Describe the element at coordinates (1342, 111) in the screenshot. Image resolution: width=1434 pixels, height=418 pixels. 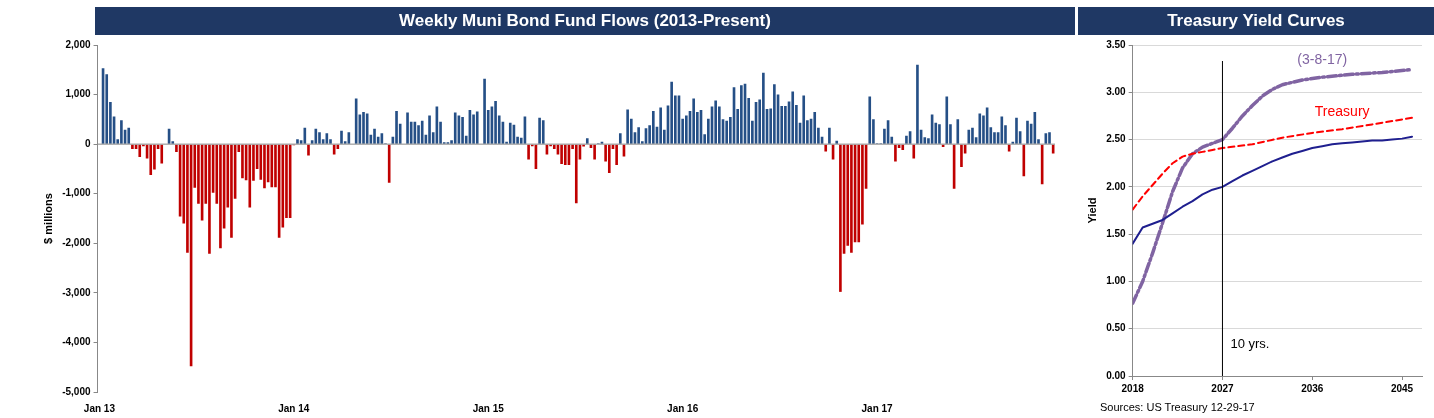
I see `series-label: Treasury` at that location.